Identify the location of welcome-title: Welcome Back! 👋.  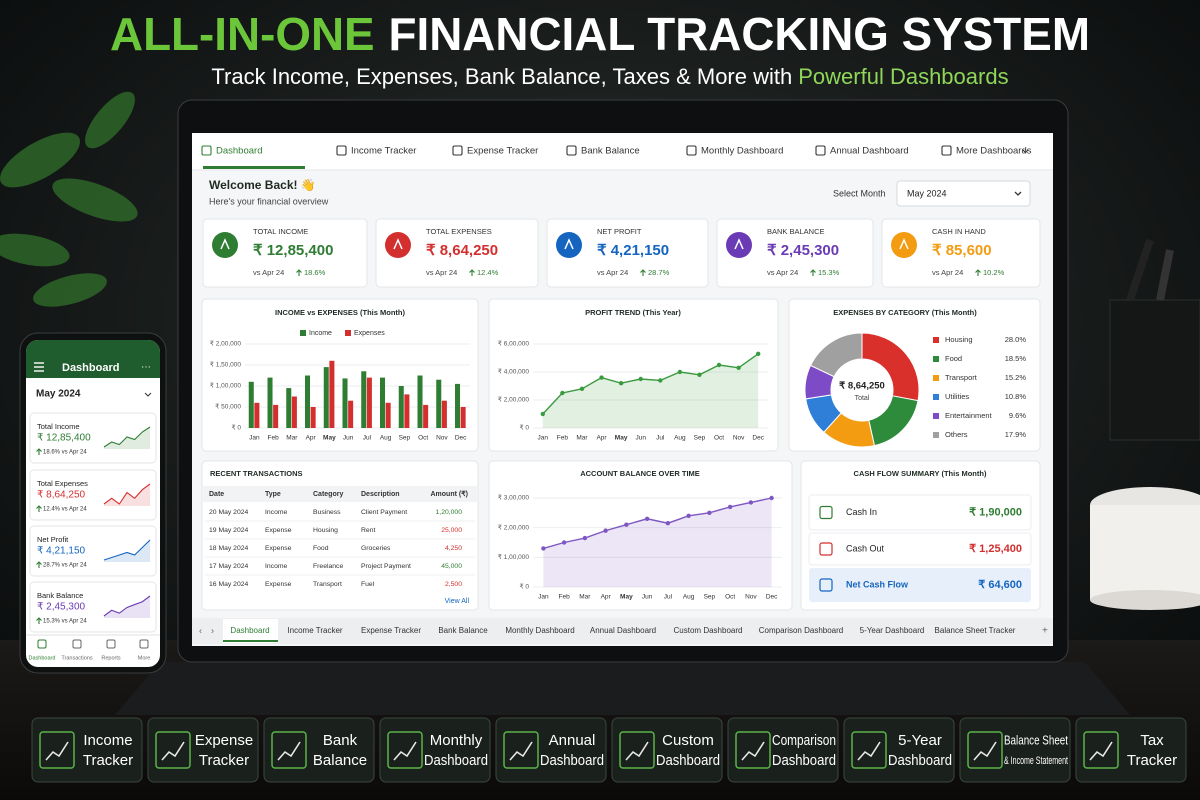
(262, 185).